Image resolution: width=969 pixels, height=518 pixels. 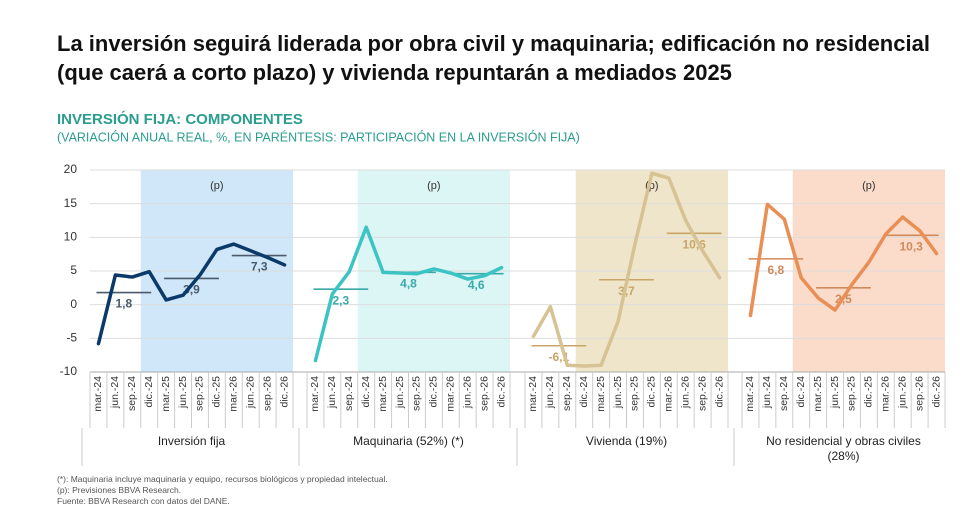 I want to click on average-label: 4,8, so click(x=408, y=284).